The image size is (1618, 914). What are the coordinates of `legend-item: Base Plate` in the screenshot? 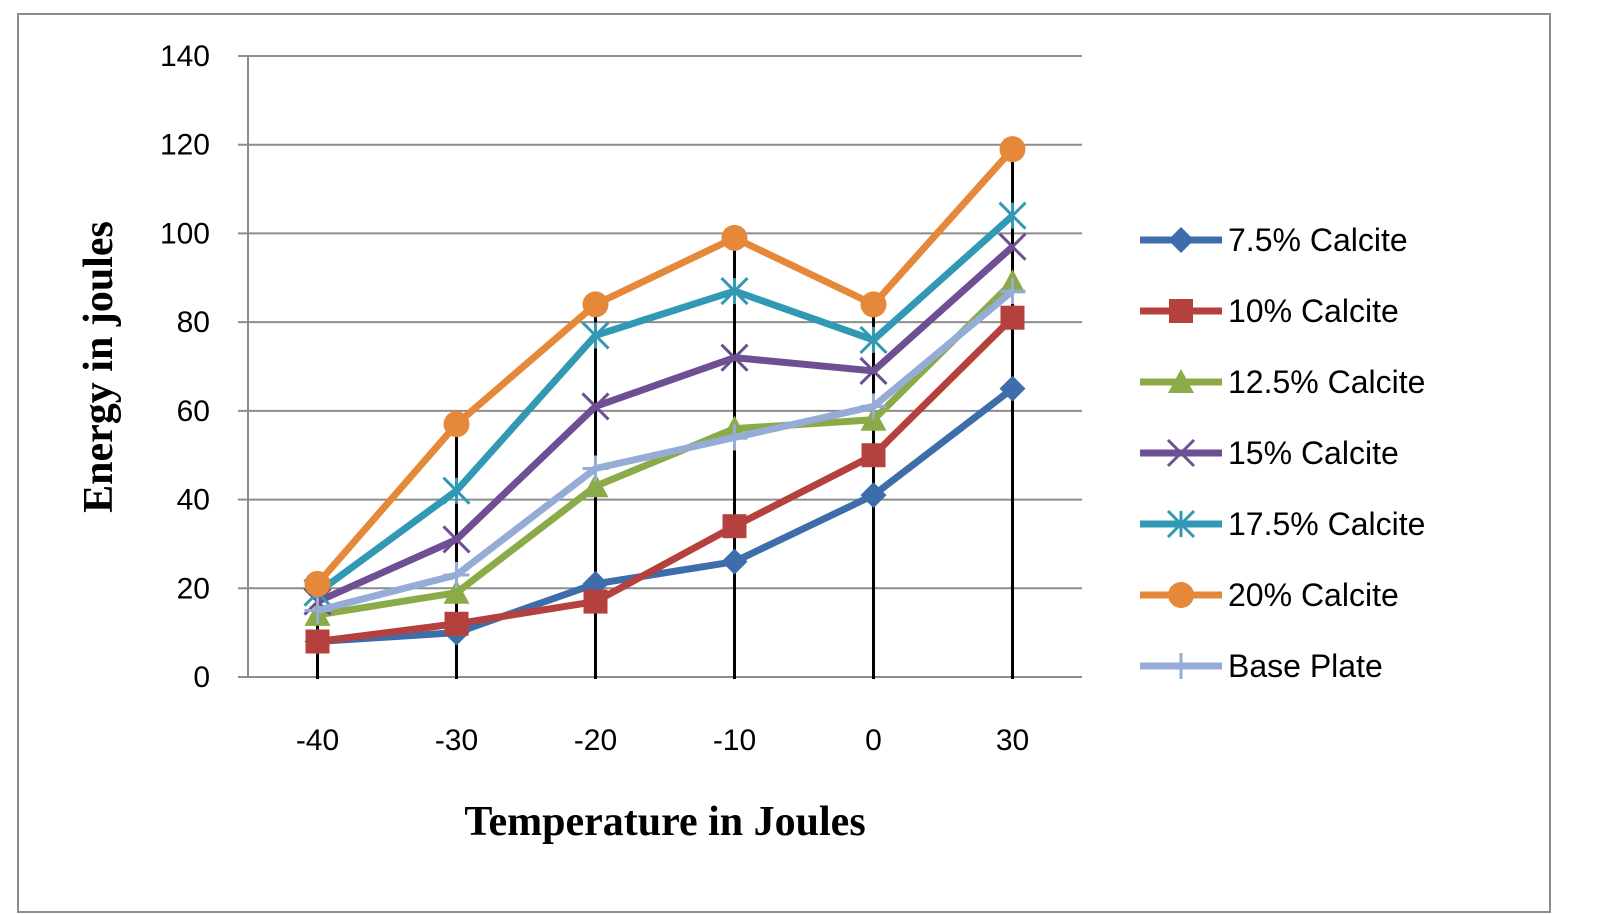 It's located at (1261, 666).